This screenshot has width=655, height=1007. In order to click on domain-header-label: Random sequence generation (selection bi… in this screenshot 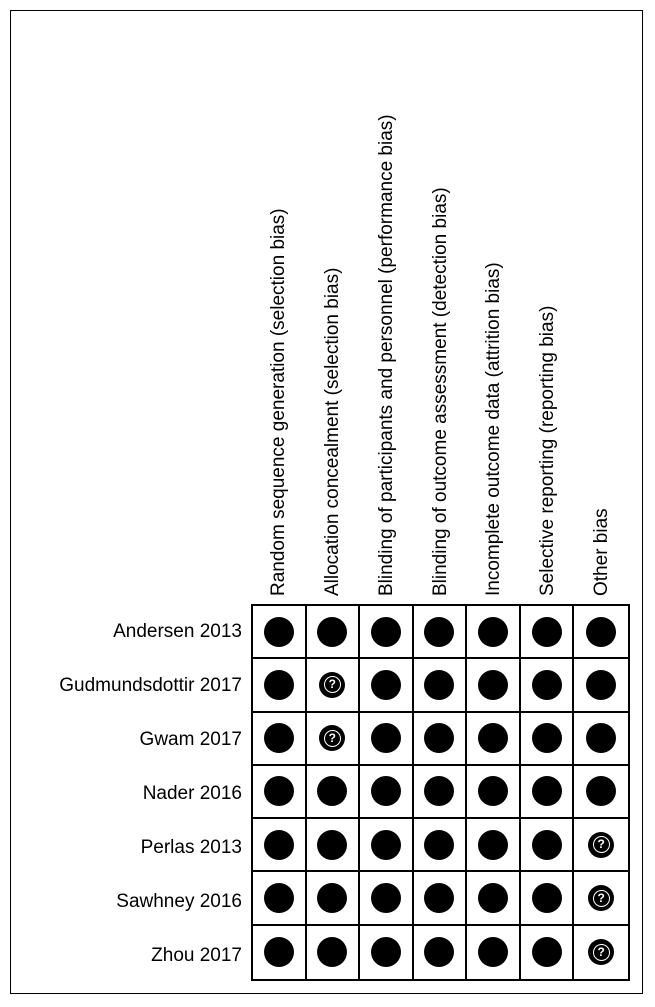, I will do `click(278, 402)`.